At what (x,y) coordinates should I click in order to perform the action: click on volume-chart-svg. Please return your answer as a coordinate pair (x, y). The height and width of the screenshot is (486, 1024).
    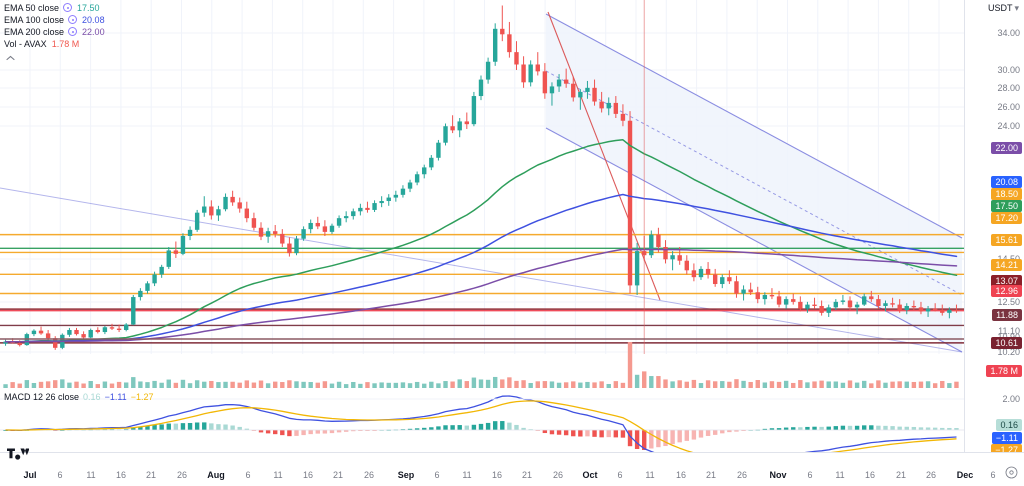
    Looking at the image, I should click on (482, 363).